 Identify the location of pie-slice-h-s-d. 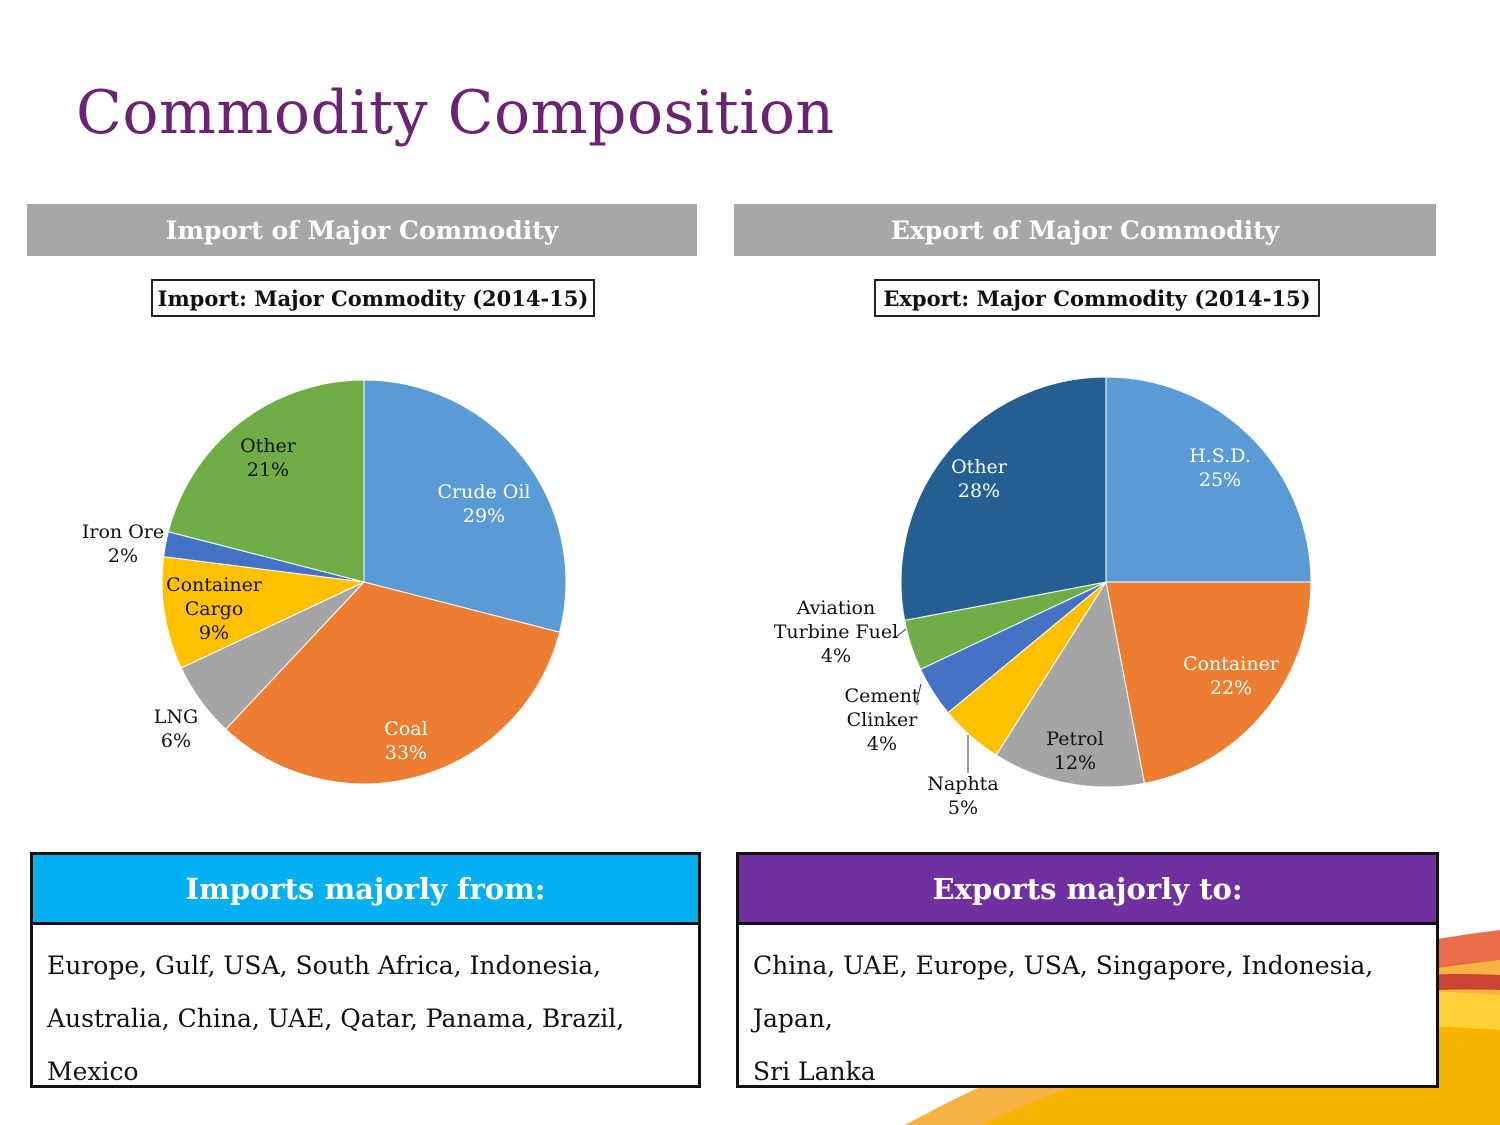
(1208, 479).